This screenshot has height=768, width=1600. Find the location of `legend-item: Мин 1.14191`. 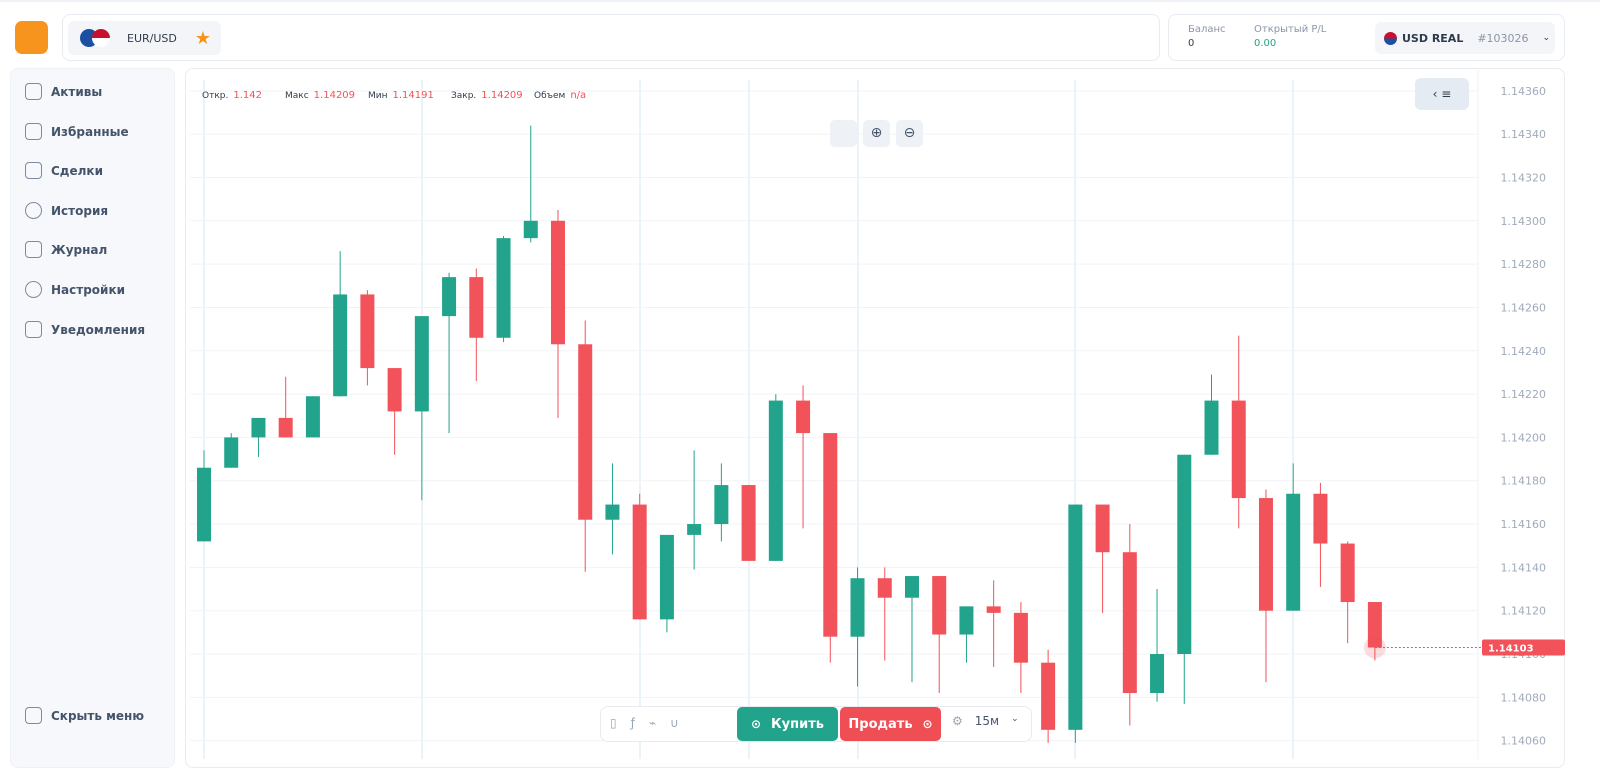

legend-item: Мин 1.14191 is located at coordinates (409, 95).